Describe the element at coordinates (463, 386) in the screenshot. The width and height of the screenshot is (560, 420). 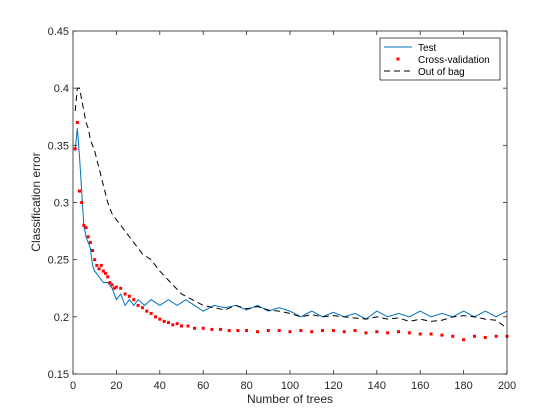
I see `x-tick-label: 180` at that location.